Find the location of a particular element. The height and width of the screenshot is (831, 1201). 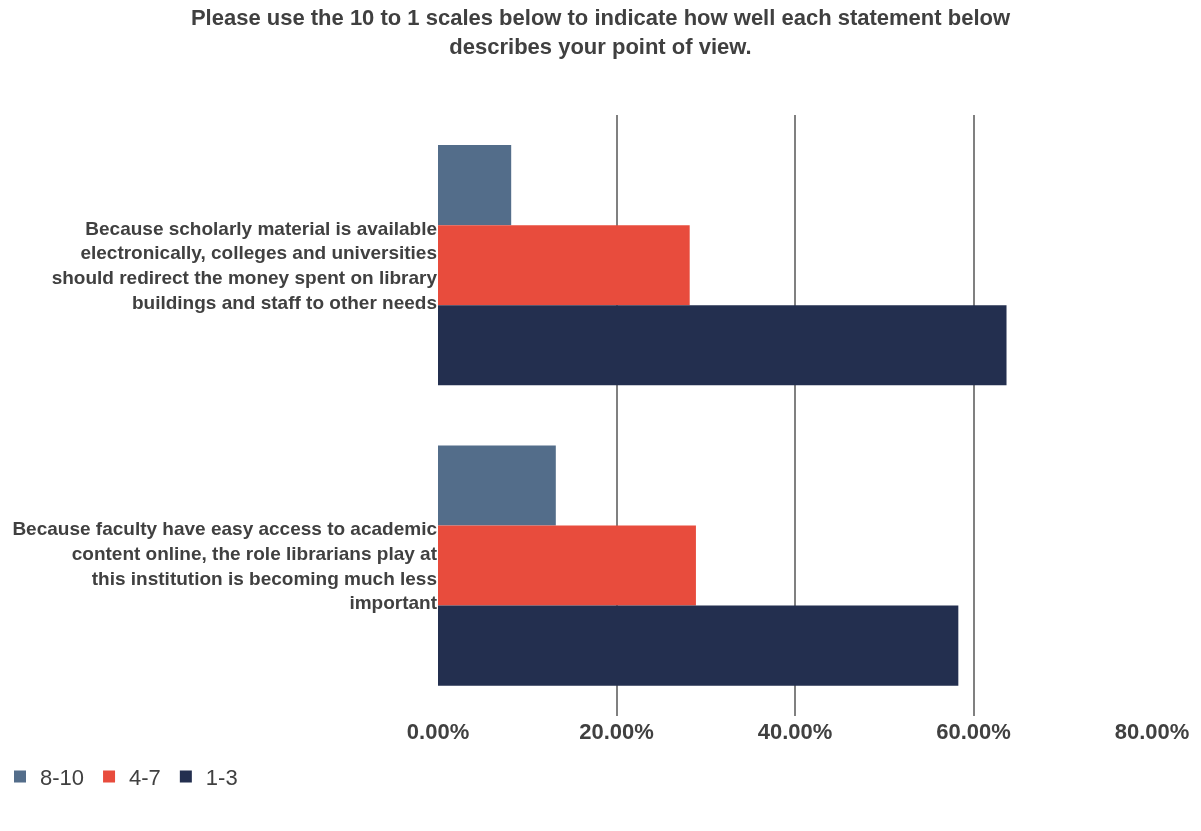

legend-label: 8-10 is located at coordinates (62, 778).